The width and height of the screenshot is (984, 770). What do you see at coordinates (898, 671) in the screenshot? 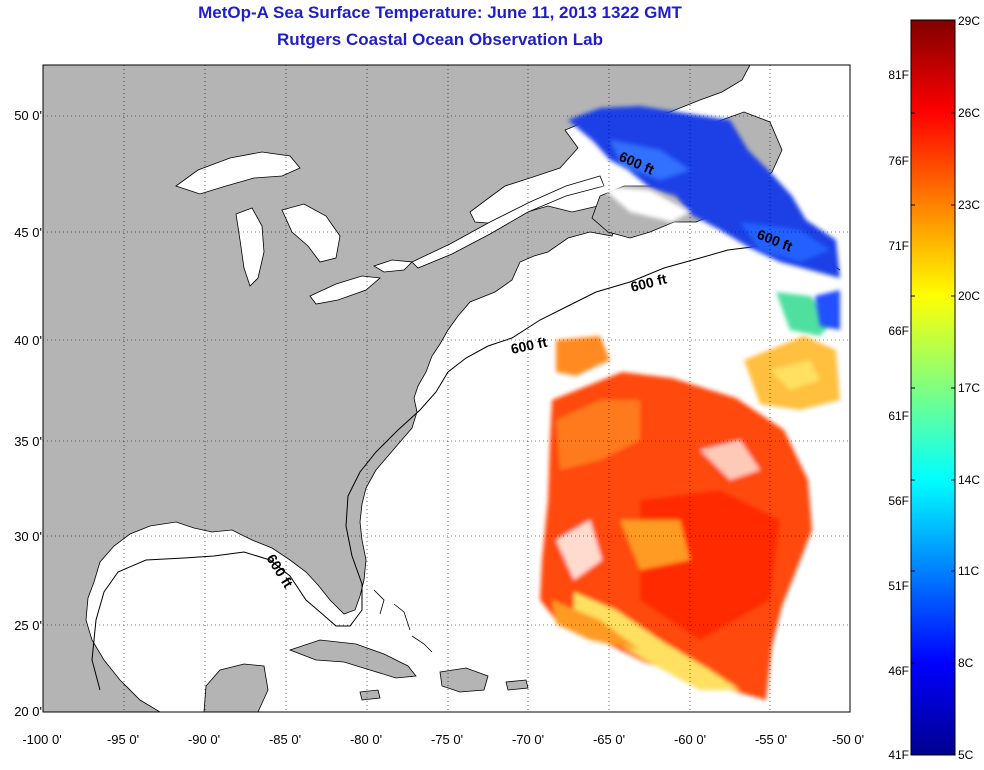
I see `colorbar-label-f: 46F` at bounding box center [898, 671].